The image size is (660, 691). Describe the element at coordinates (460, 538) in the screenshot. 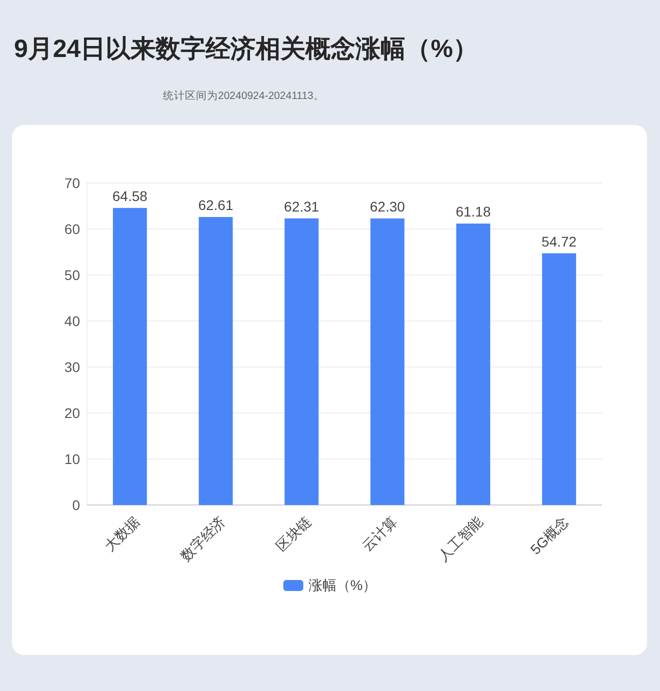

I see `x-tick-label: 人工智能` at that location.